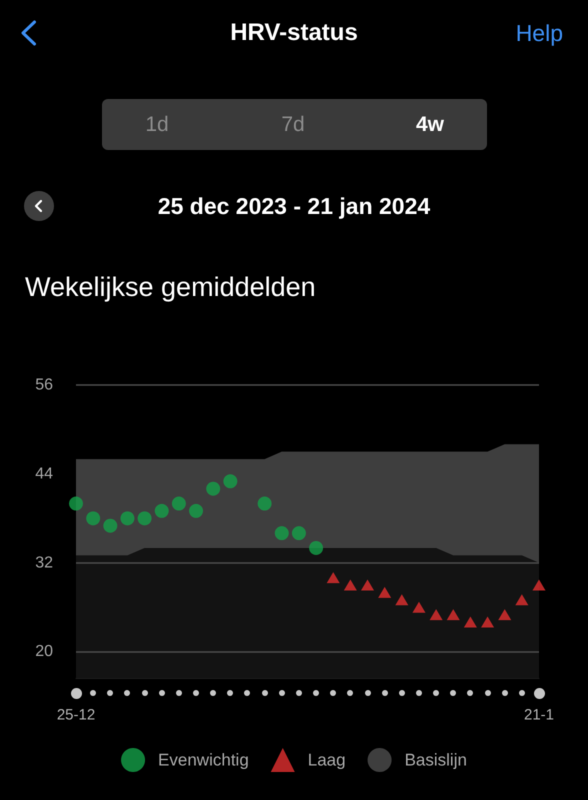 This screenshot has height=800, width=588. I want to click on y-tick-label: 56, so click(44, 385).